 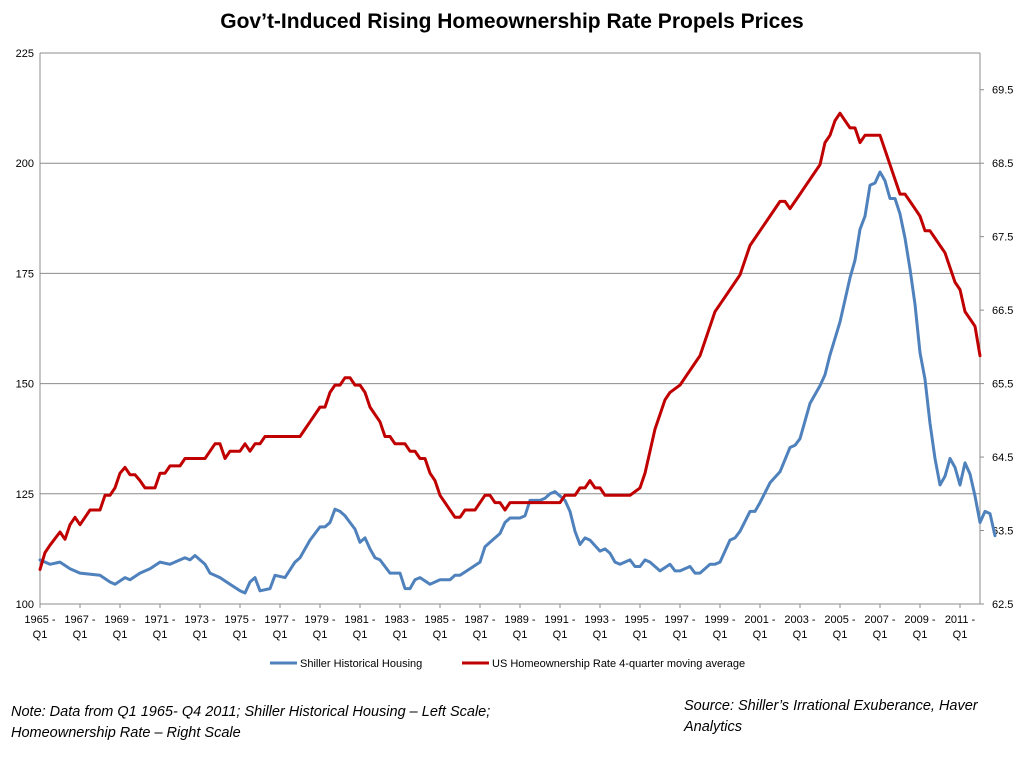 I want to click on right-tick-label: 66.5, so click(x=1002, y=311).